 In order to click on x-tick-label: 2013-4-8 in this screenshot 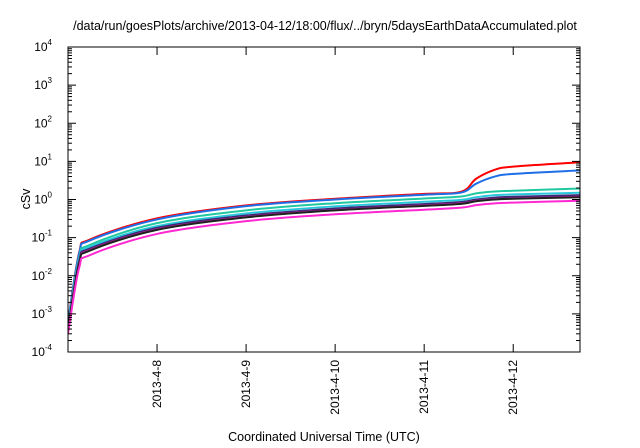, I will do `click(157, 384)`.